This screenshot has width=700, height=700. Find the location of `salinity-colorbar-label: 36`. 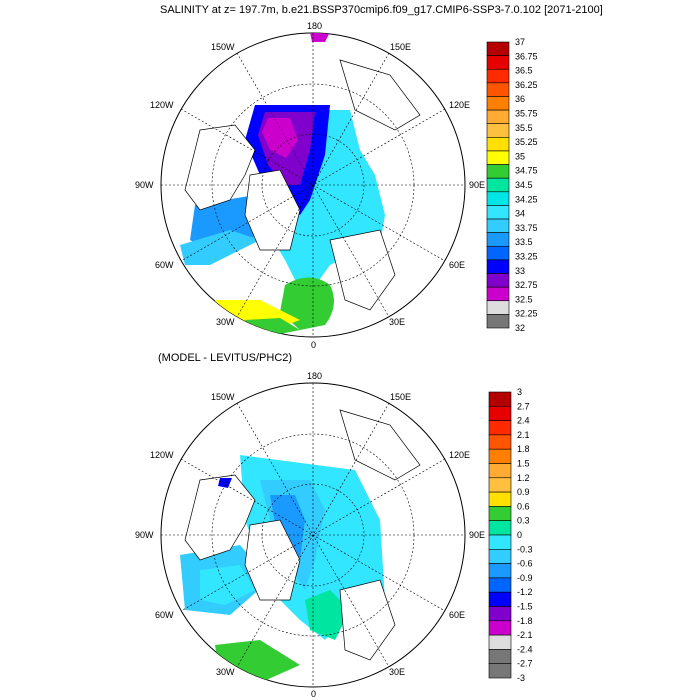

salinity-colorbar-label: 36 is located at coordinates (520, 99).